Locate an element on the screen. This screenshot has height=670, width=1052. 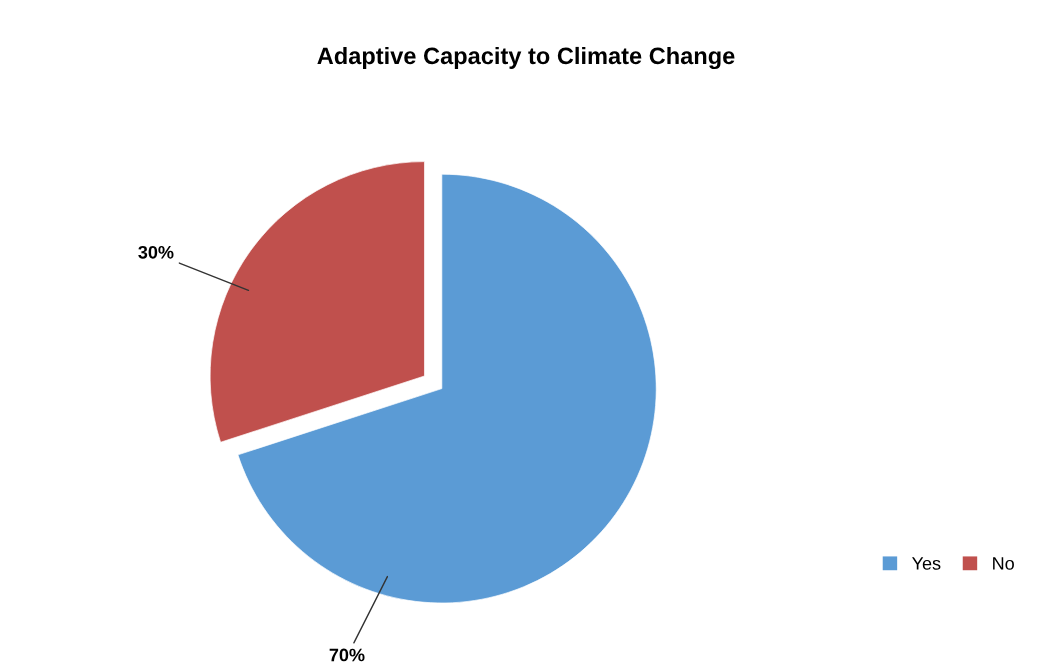
legend-label: No is located at coordinates (1003, 563).